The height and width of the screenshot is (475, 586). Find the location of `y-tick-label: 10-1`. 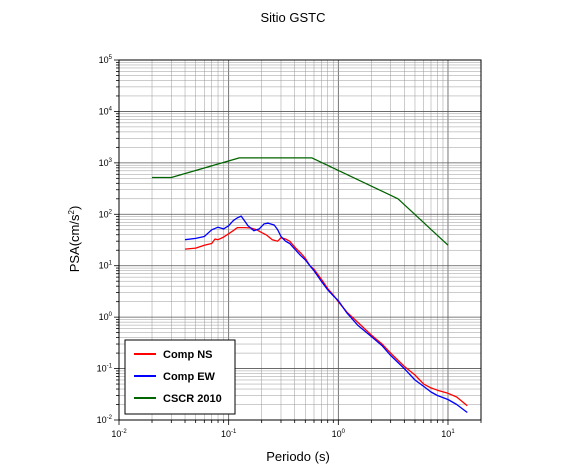

y-tick-label: 10-1 is located at coordinates (105, 369).